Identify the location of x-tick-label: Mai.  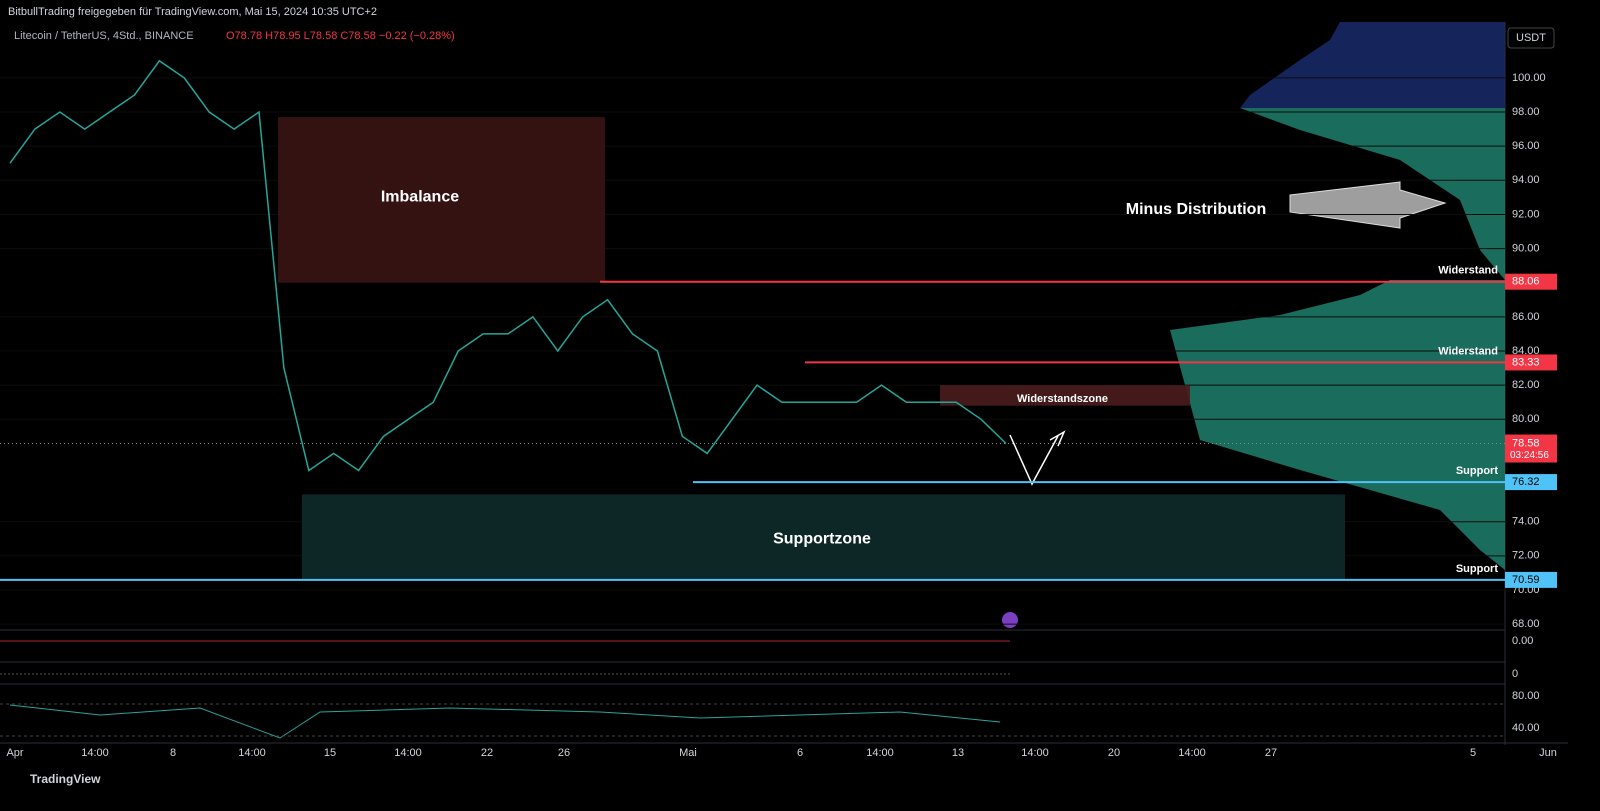
(688, 753).